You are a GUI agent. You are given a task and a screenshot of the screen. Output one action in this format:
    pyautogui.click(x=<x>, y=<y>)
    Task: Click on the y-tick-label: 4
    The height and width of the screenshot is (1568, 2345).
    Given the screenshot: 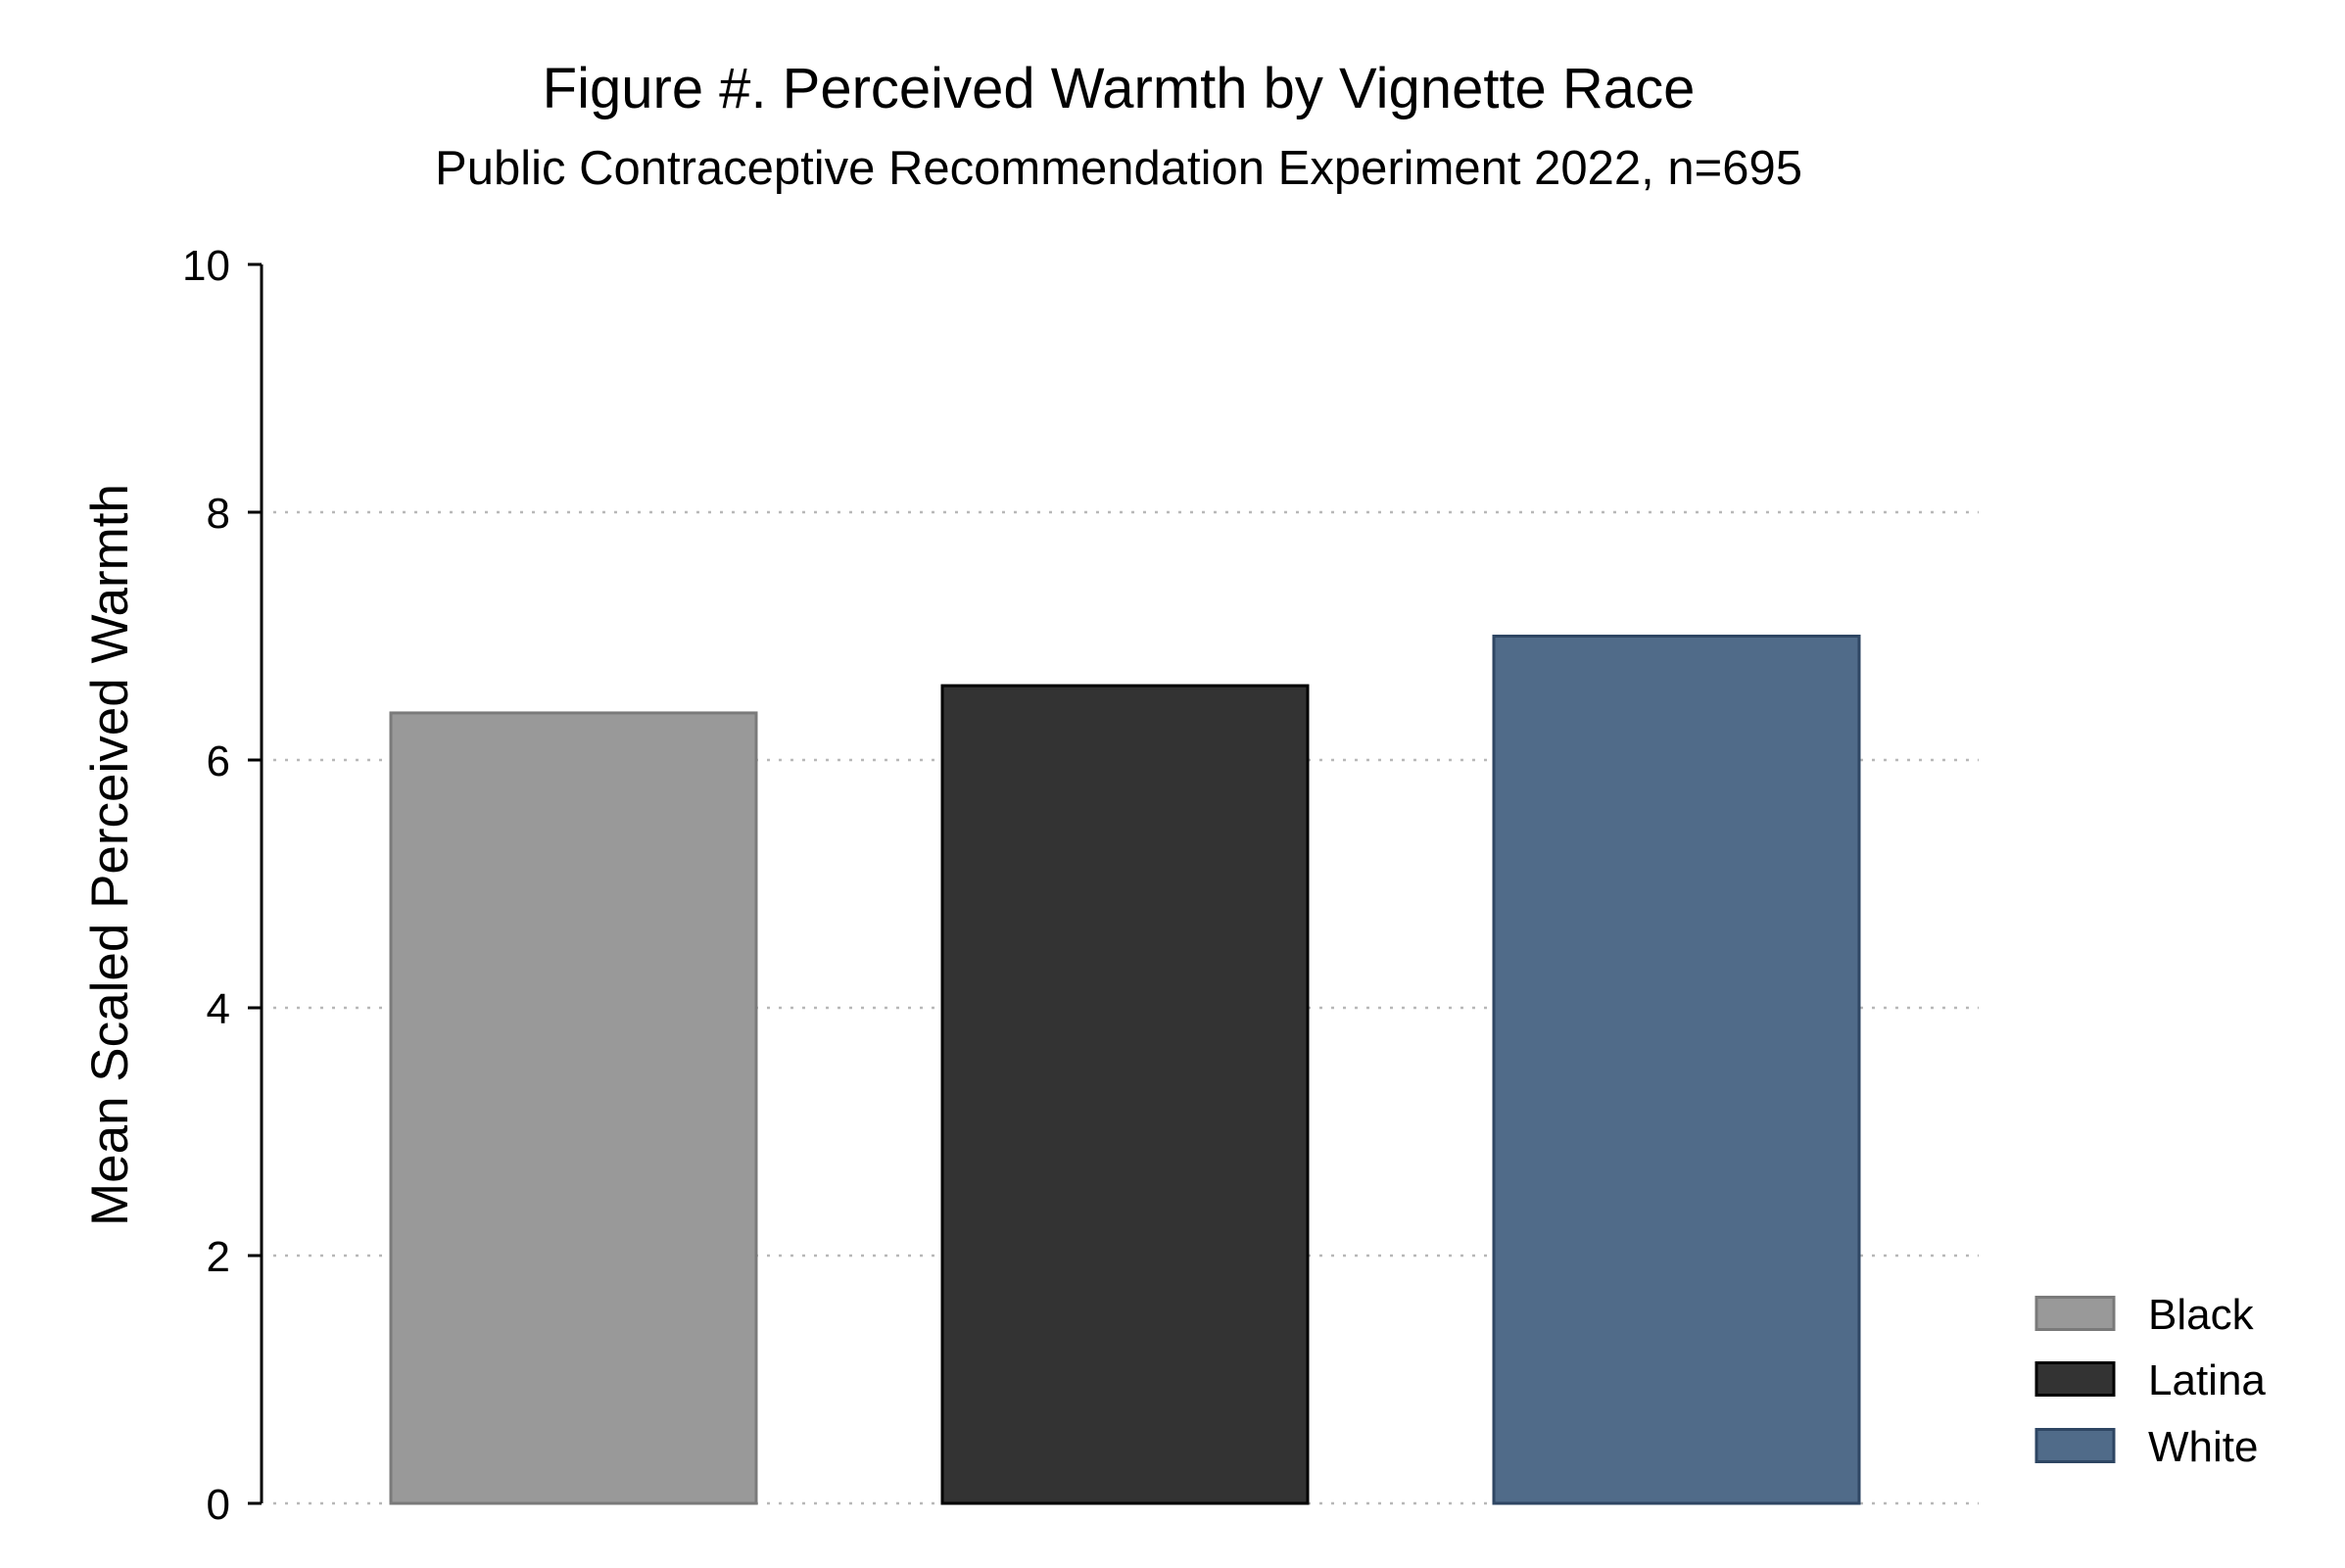 What is the action you would take?
    pyautogui.click(x=218, y=1009)
    